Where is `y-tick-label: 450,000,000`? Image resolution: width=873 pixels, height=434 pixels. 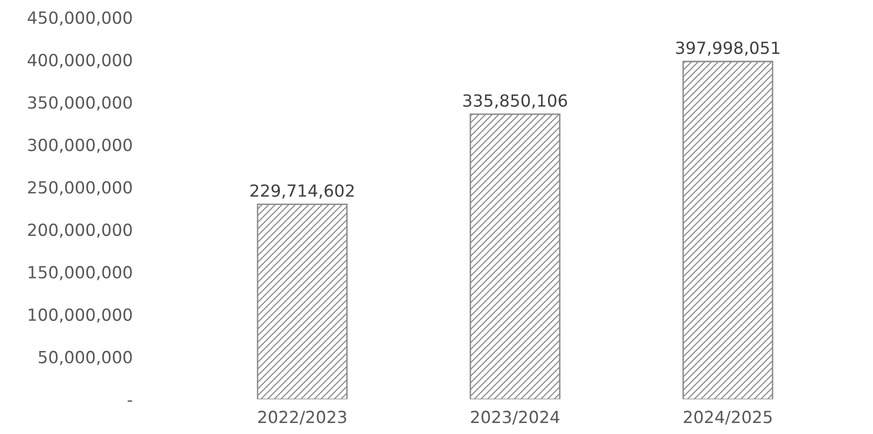 y-tick-label: 450,000,000 is located at coordinates (80, 18).